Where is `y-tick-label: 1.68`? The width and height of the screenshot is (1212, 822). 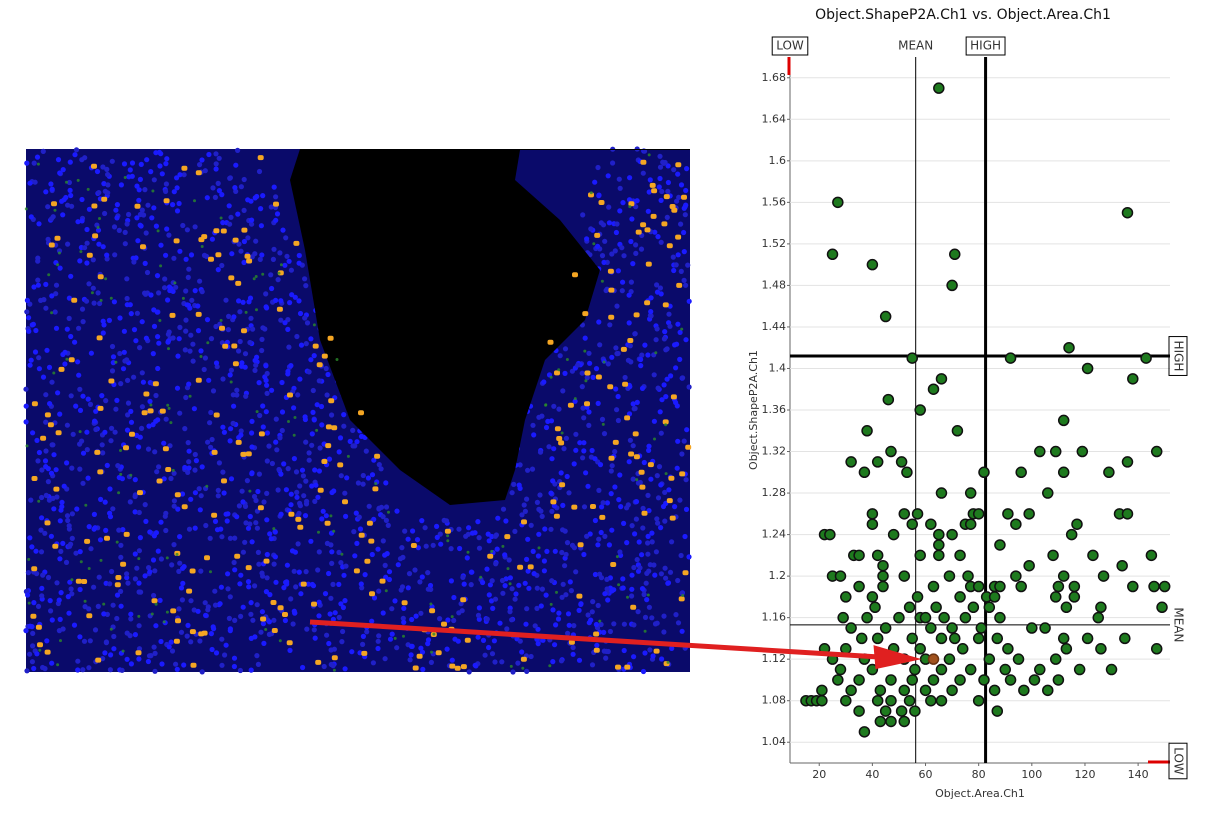
y-tick-label: 1.68 is located at coordinates (774, 77).